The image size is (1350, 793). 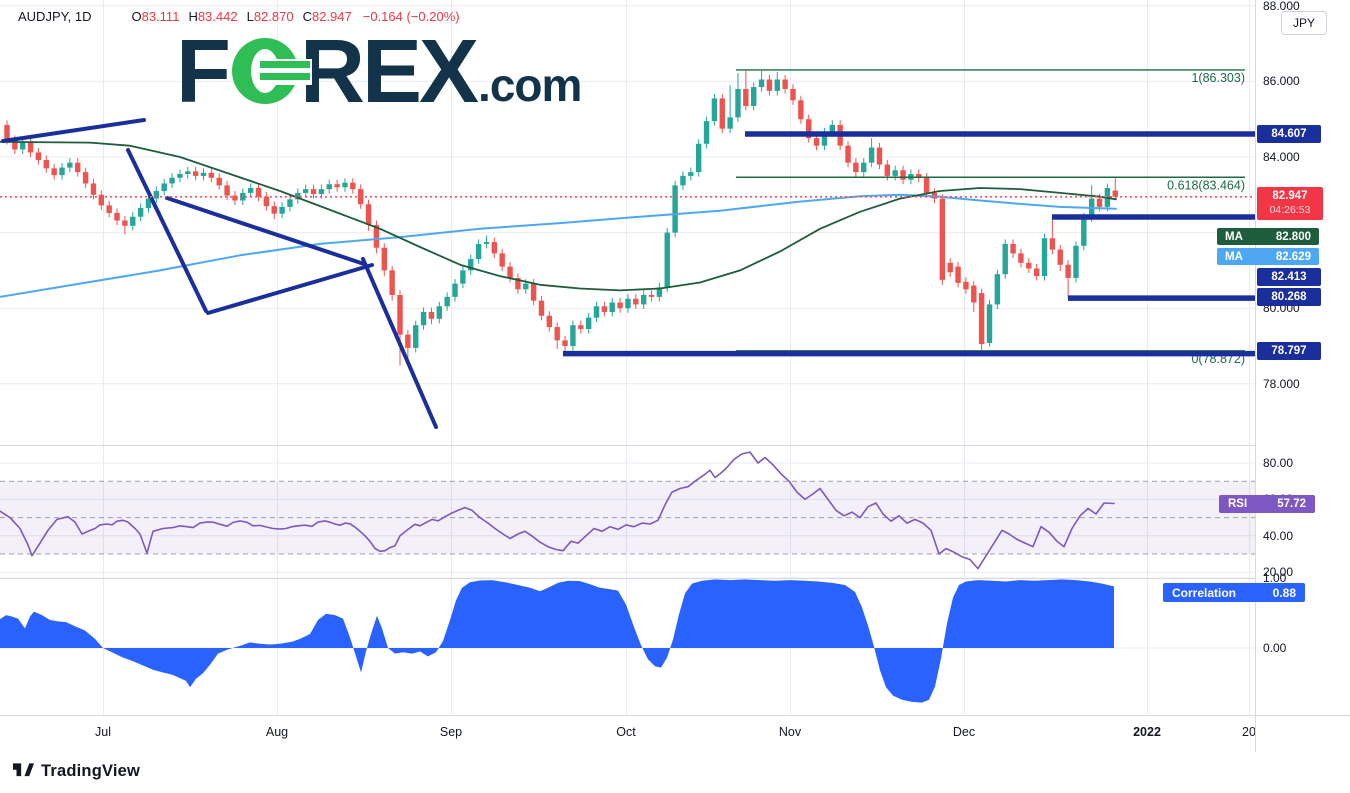 I want to click on price-level-badge: 84.607, so click(x=1289, y=134).